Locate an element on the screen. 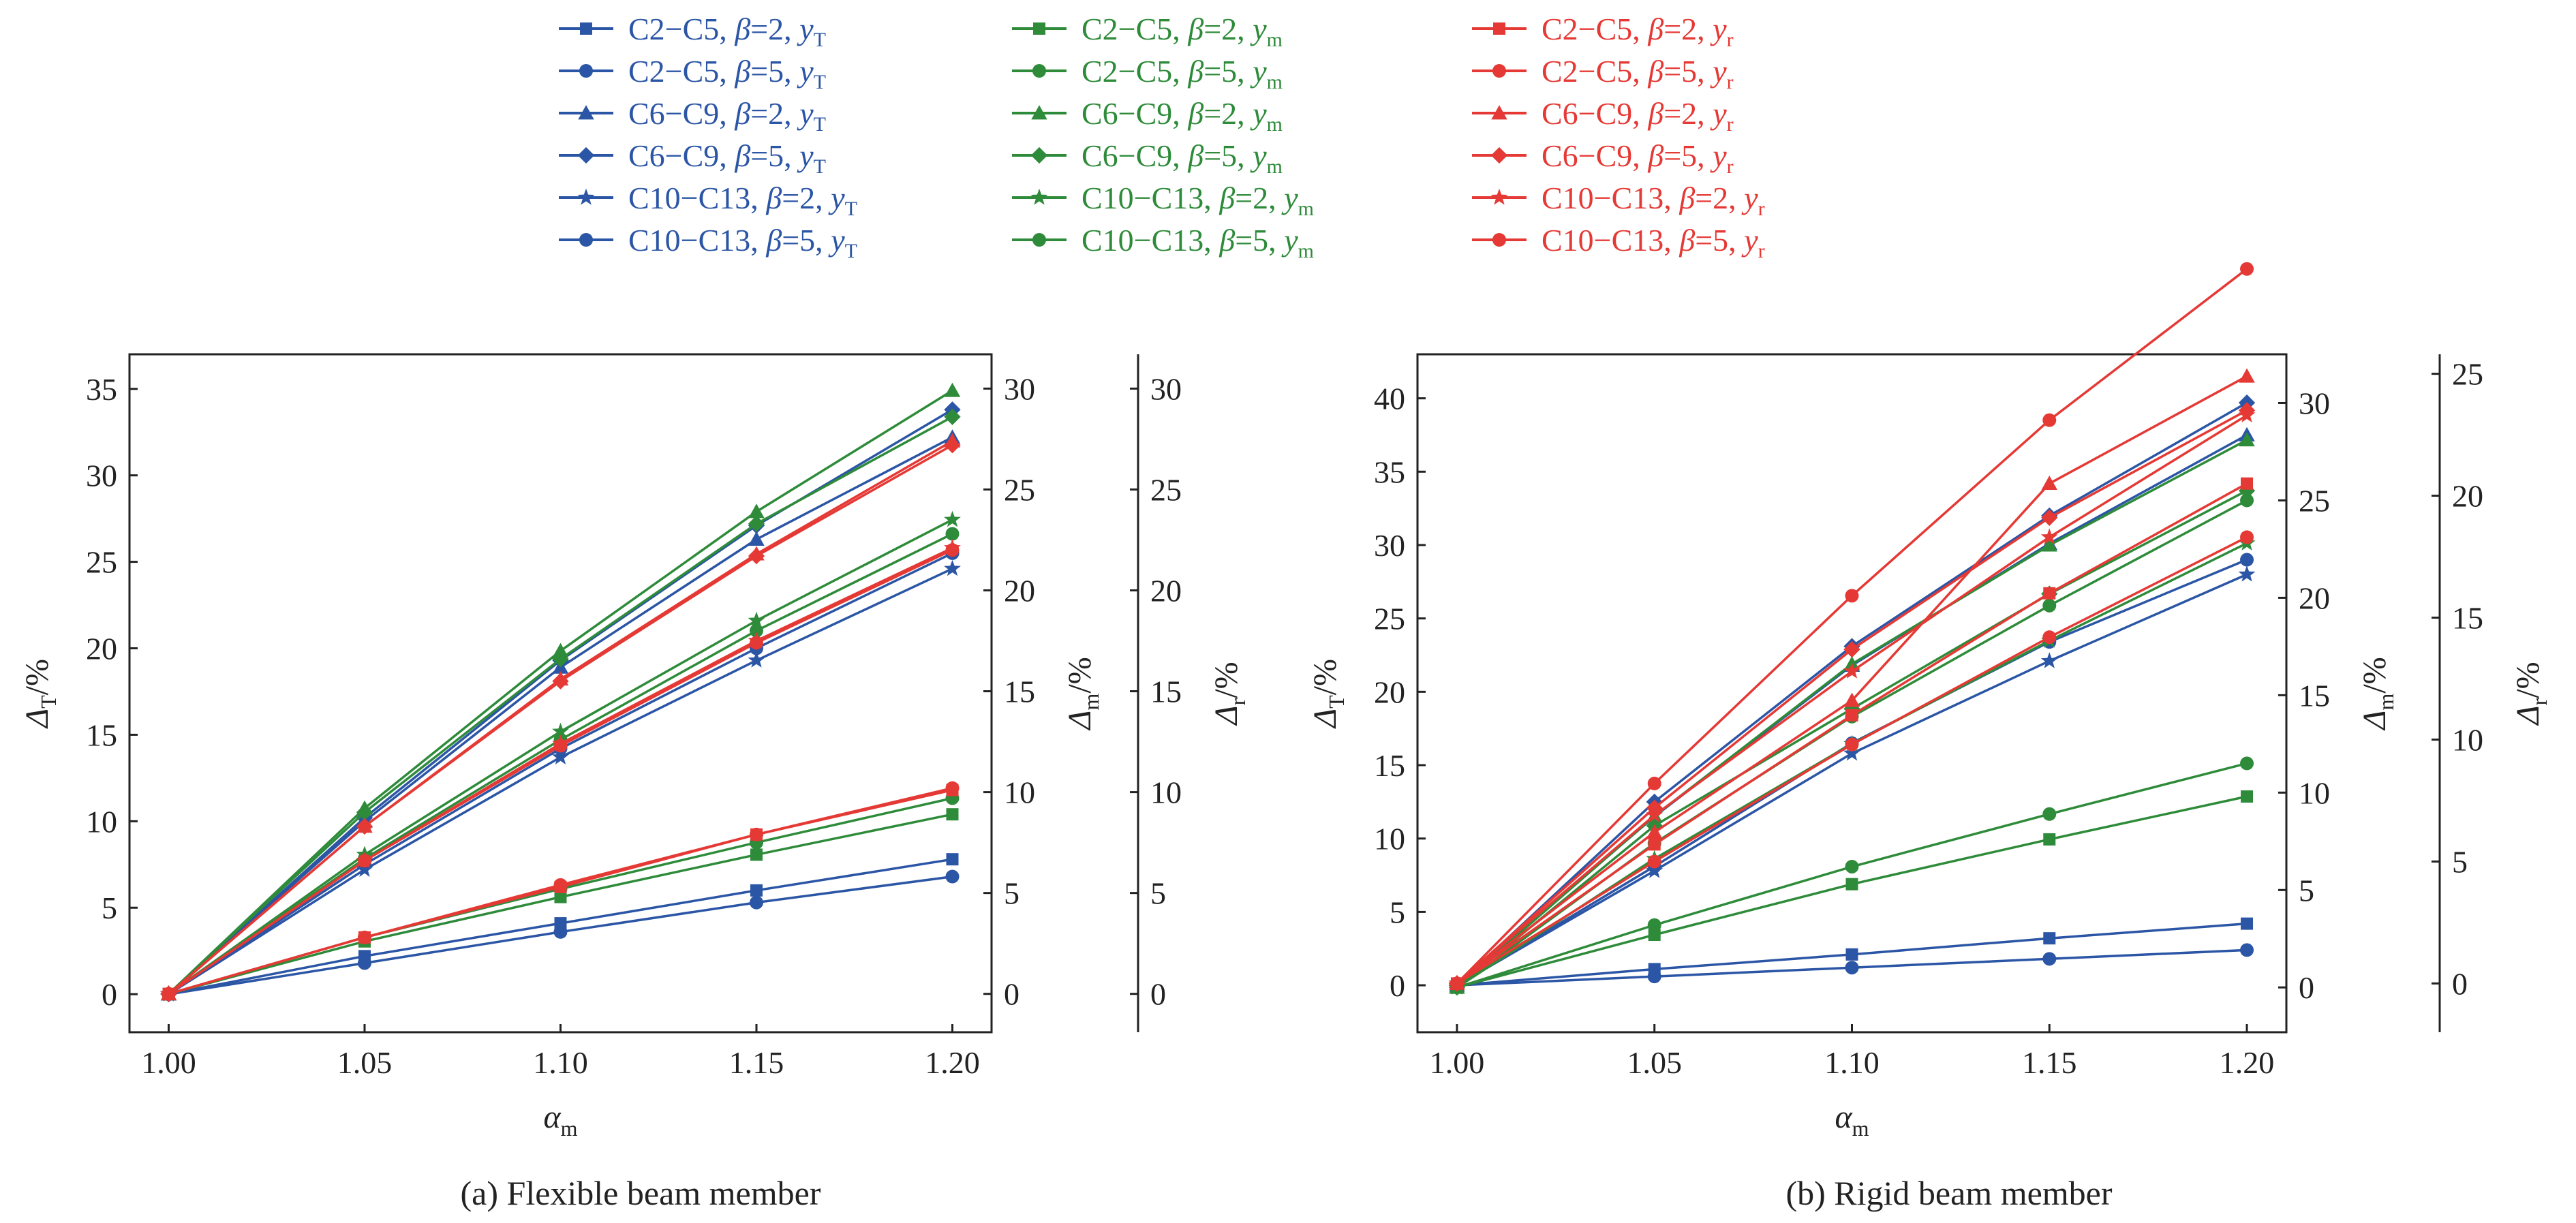  x-tick-label: 1.00 is located at coordinates (1457, 1063).